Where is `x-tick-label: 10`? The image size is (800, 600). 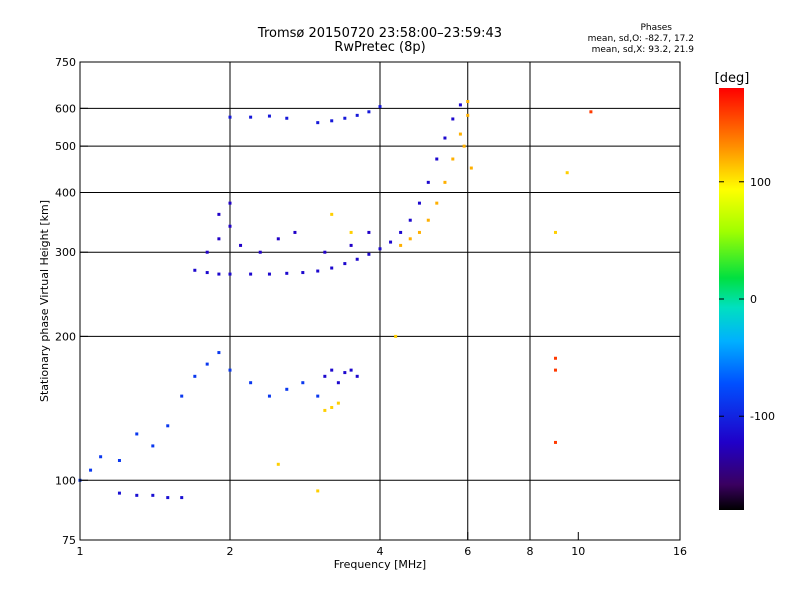 x-tick-label: 10 is located at coordinates (578, 551).